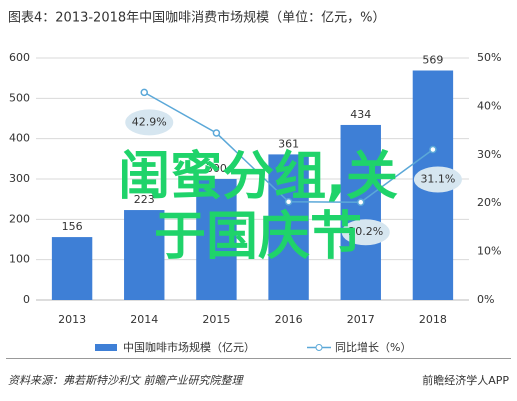  I want to click on y-tick-label: 400, so click(19, 138).